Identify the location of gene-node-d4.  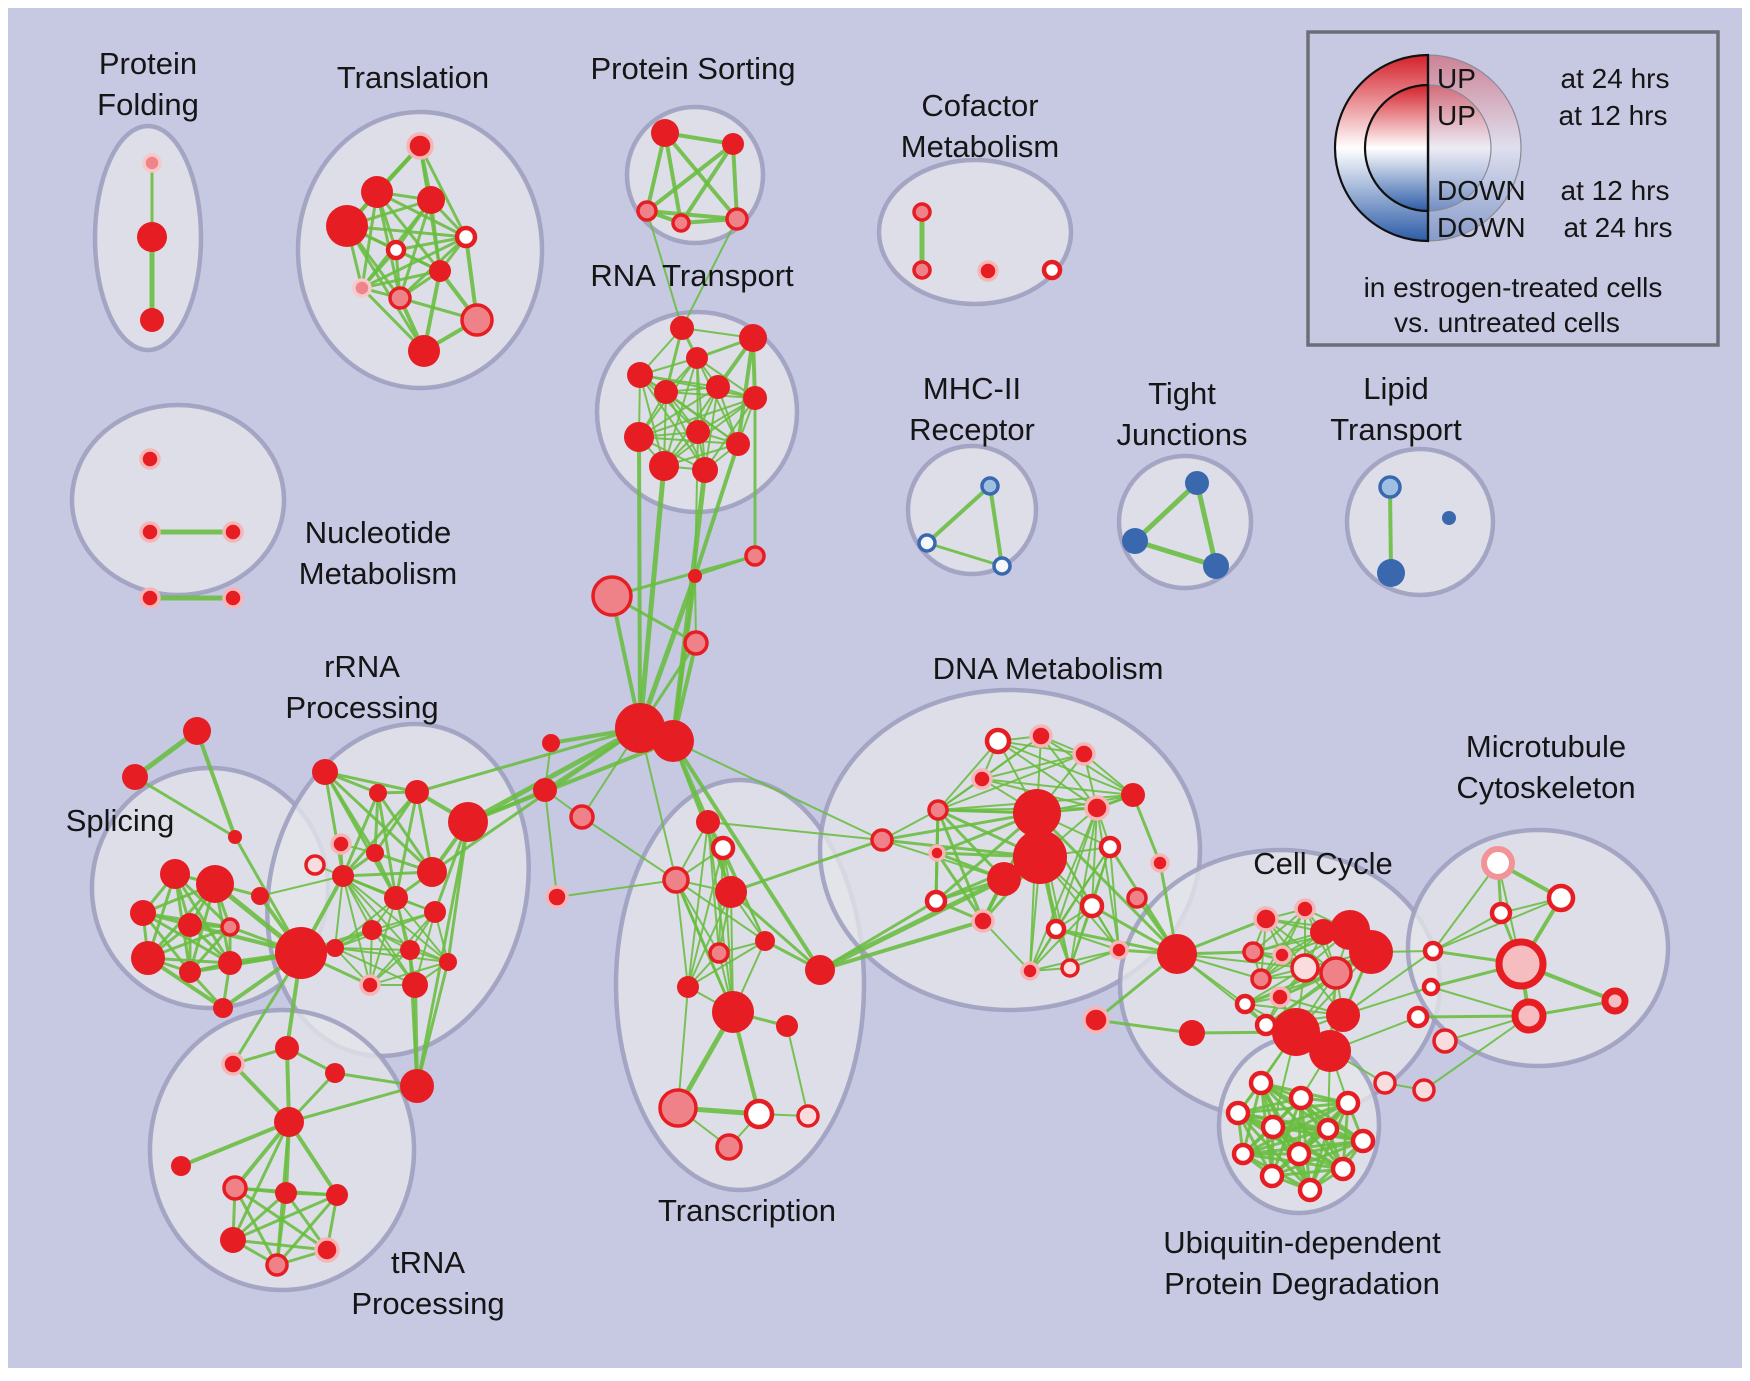
(982, 779).